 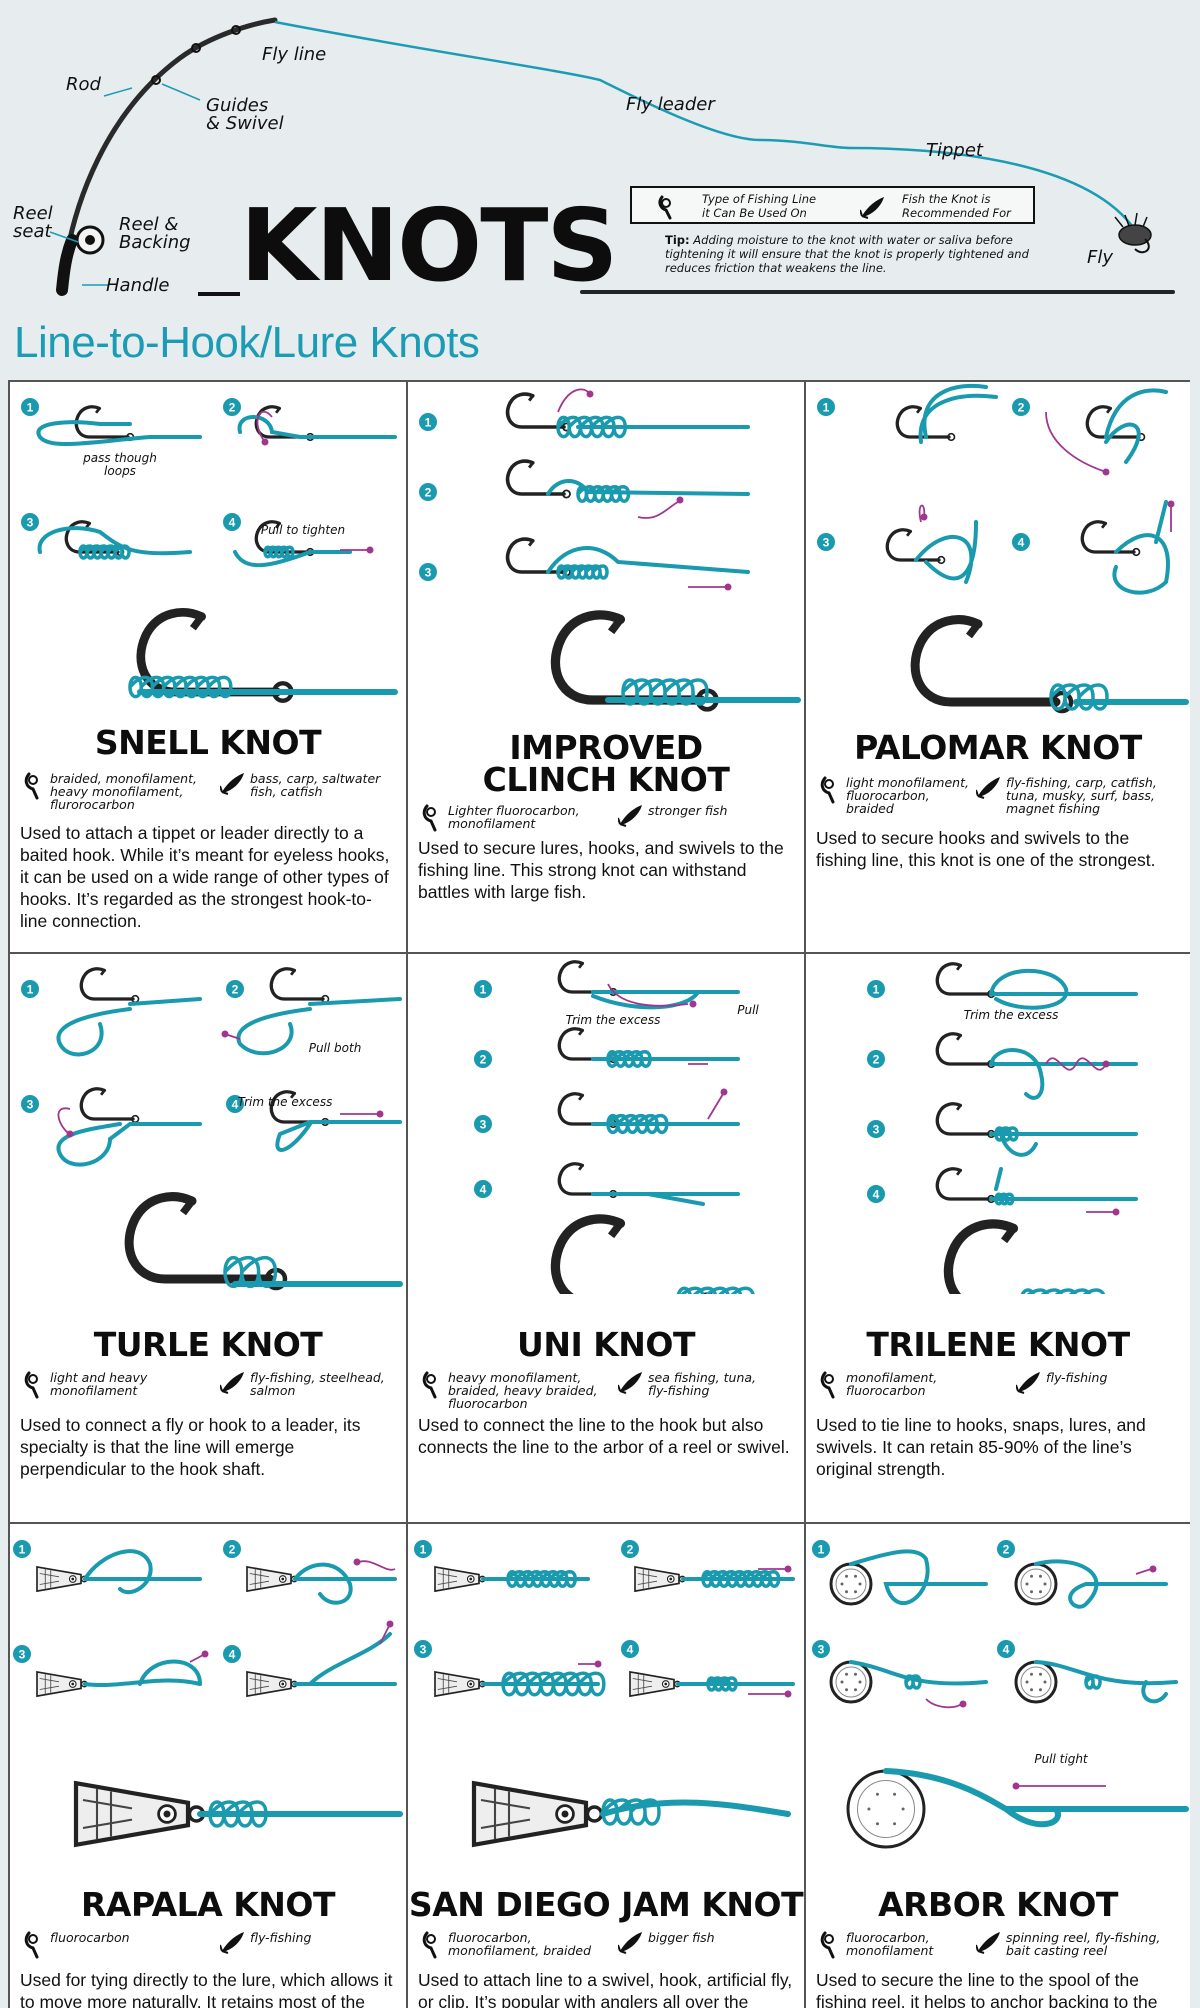 I want to click on recommended-fish-text: bigger fish, so click(x=681, y=1937).